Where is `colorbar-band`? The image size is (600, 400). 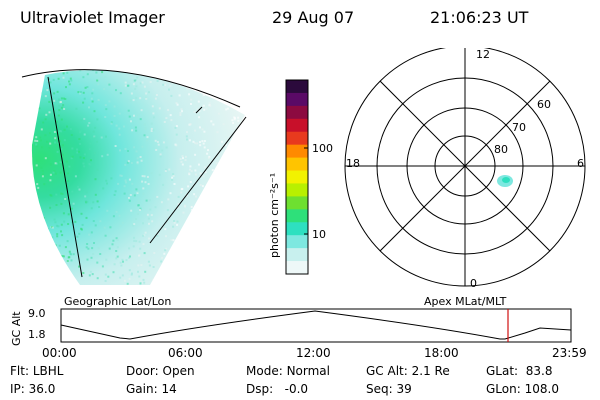
colorbar-band is located at coordinates (297, 112).